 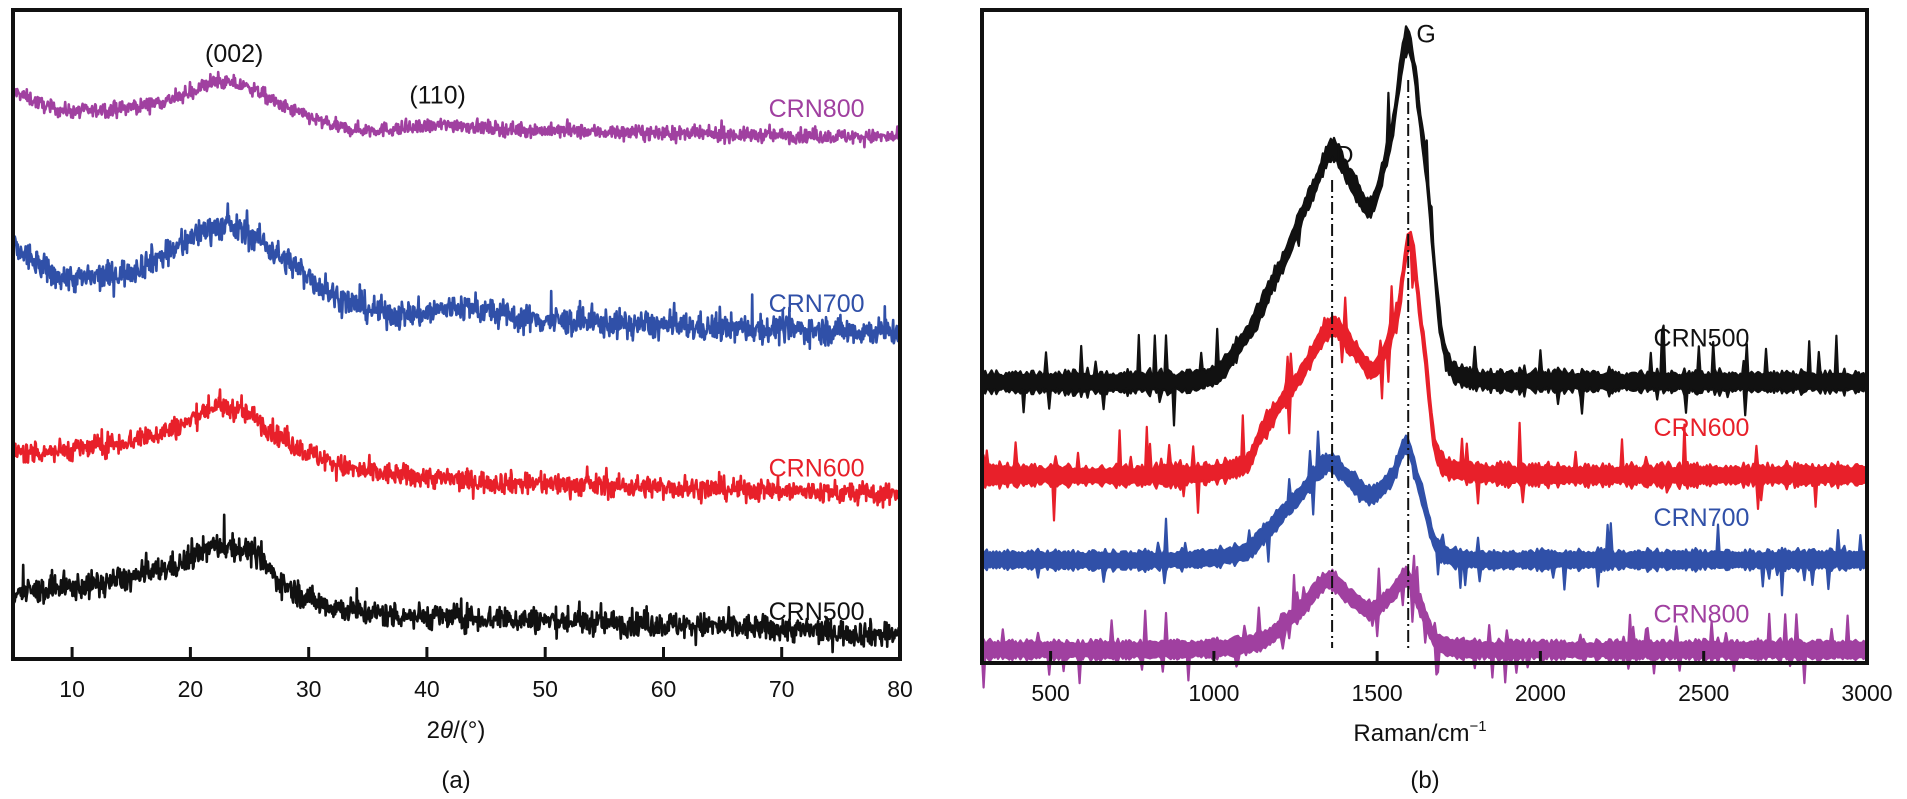 What do you see at coordinates (455, 780) in the screenshot?
I see `xrd-panel-label: (a)` at bounding box center [455, 780].